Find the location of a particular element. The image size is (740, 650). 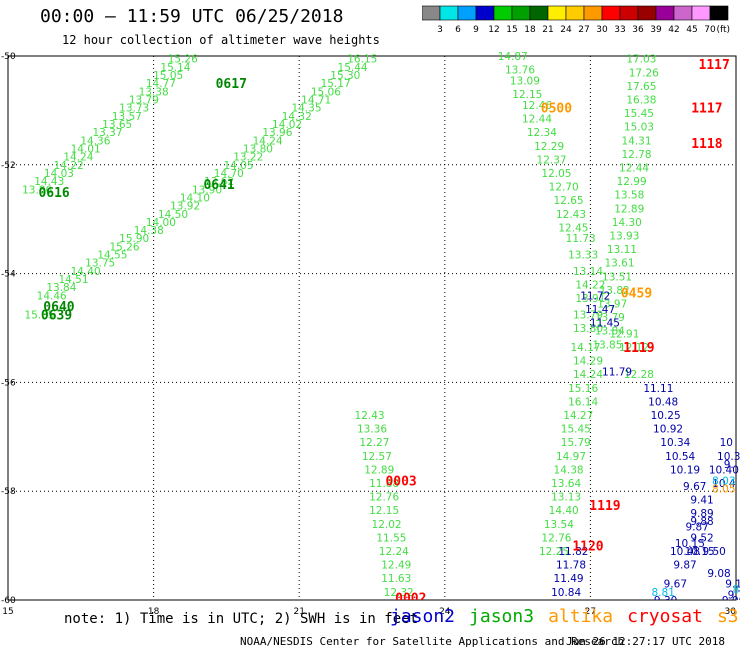

wave-height-value: 9.50 is located at coordinates (713, 552).